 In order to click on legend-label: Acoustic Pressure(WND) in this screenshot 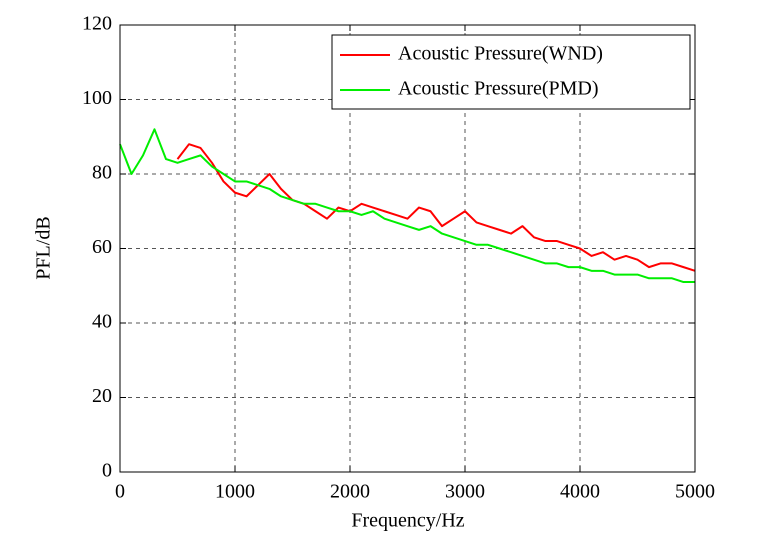, I will do `click(500, 54)`.